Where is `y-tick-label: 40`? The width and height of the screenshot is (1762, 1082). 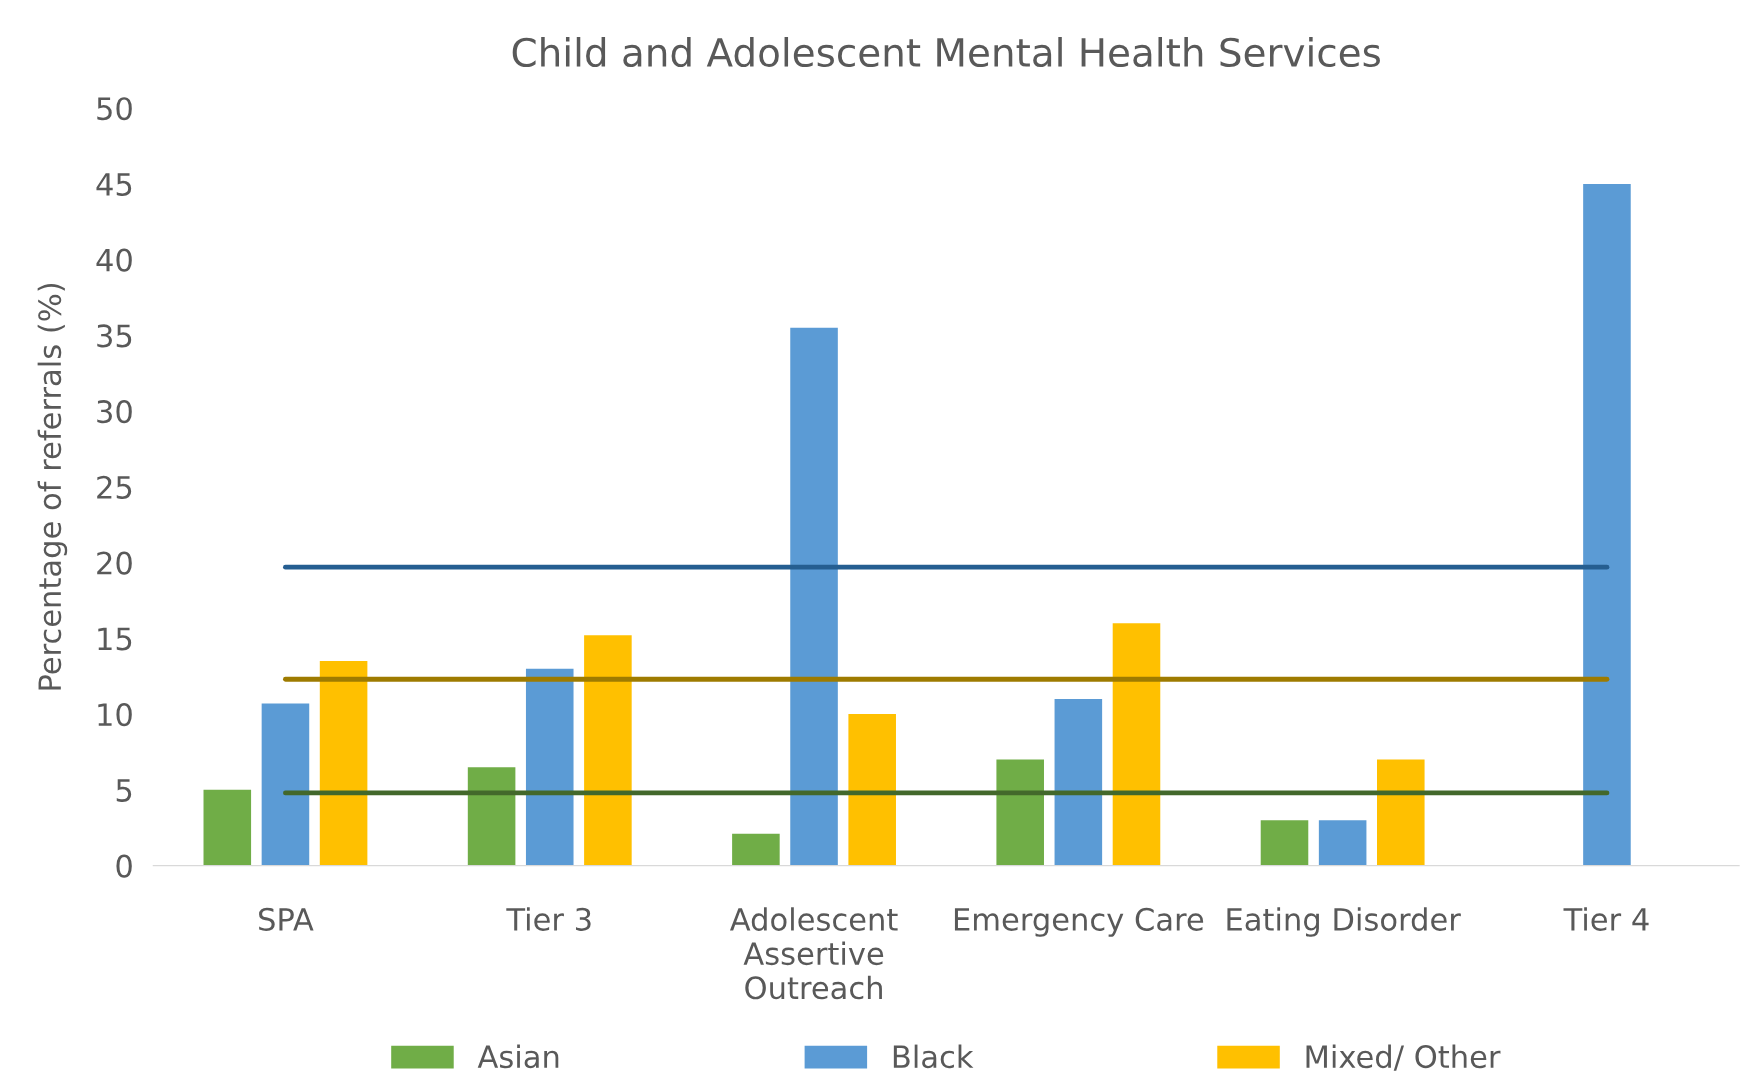 y-tick-label: 40 is located at coordinates (114, 260).